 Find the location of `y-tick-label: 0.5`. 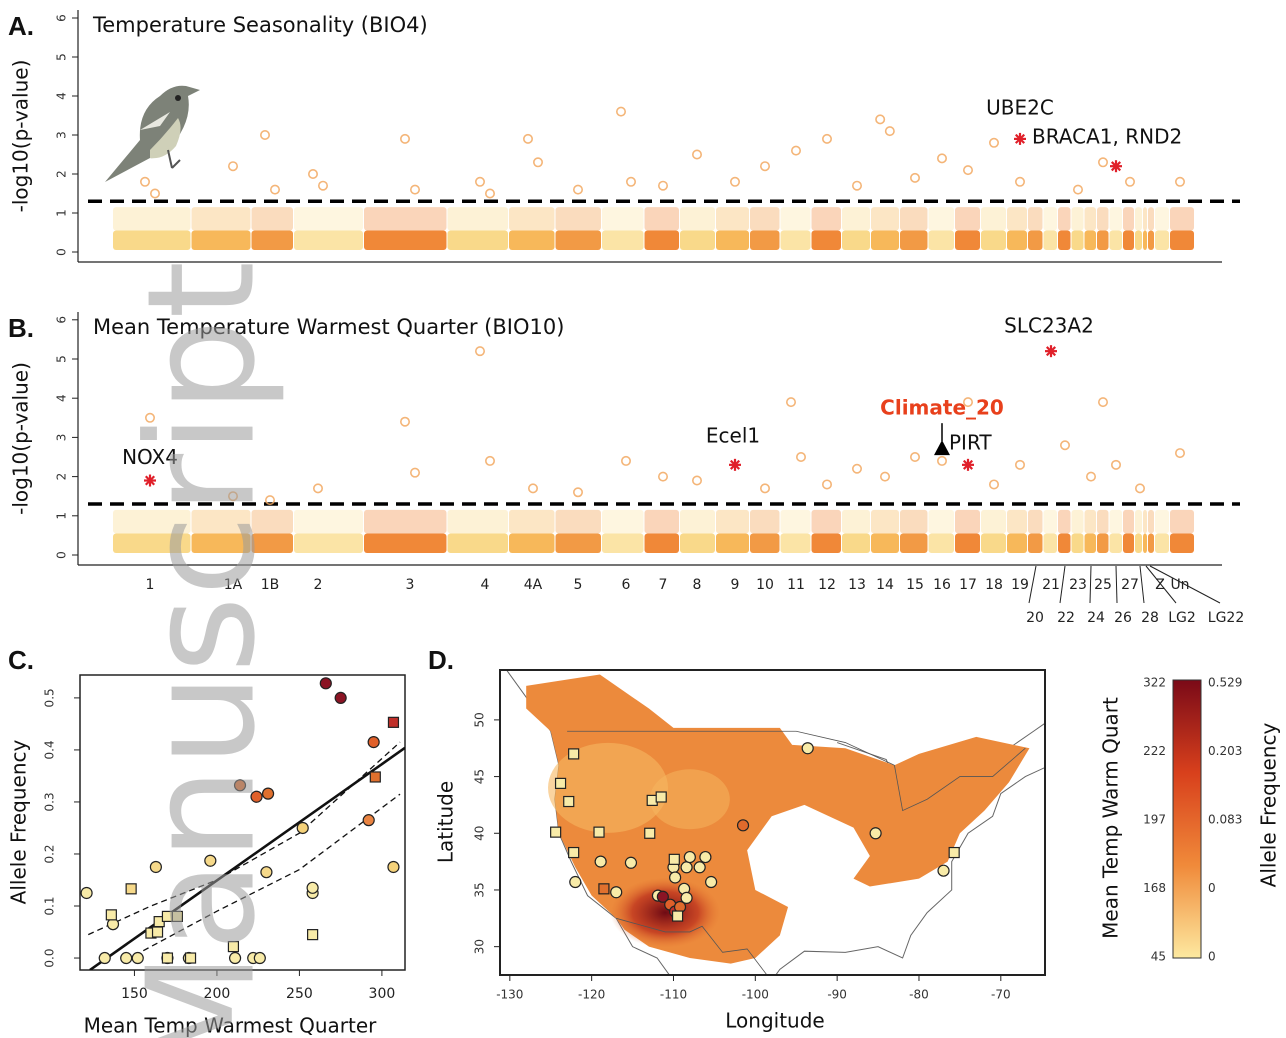

y-tick-label: 0.5 is located at coordinates (50, 697).